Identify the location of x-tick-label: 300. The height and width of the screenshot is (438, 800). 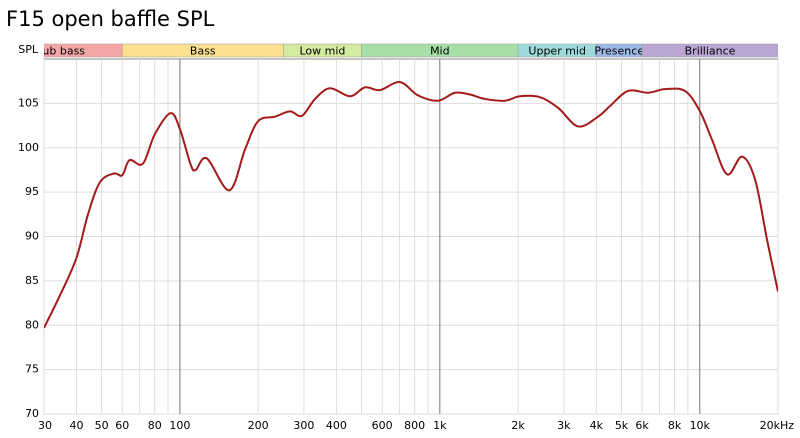
(303, 425).